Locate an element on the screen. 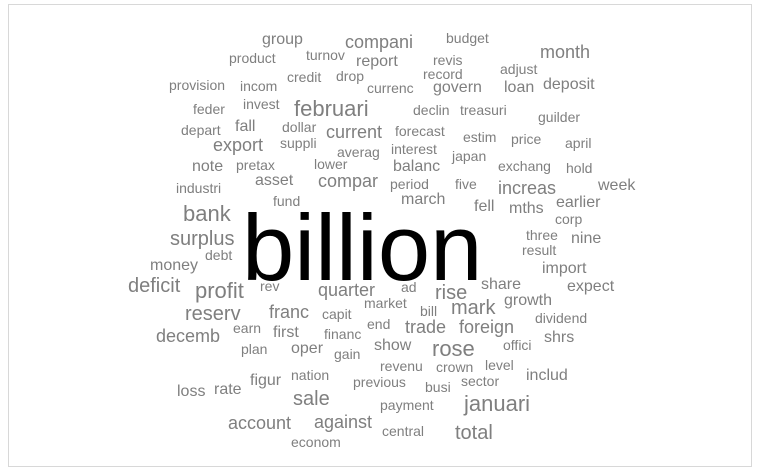 The width and height of the screenshot is (771, 472). word-japan: japan is located at coordinates (469, 156).